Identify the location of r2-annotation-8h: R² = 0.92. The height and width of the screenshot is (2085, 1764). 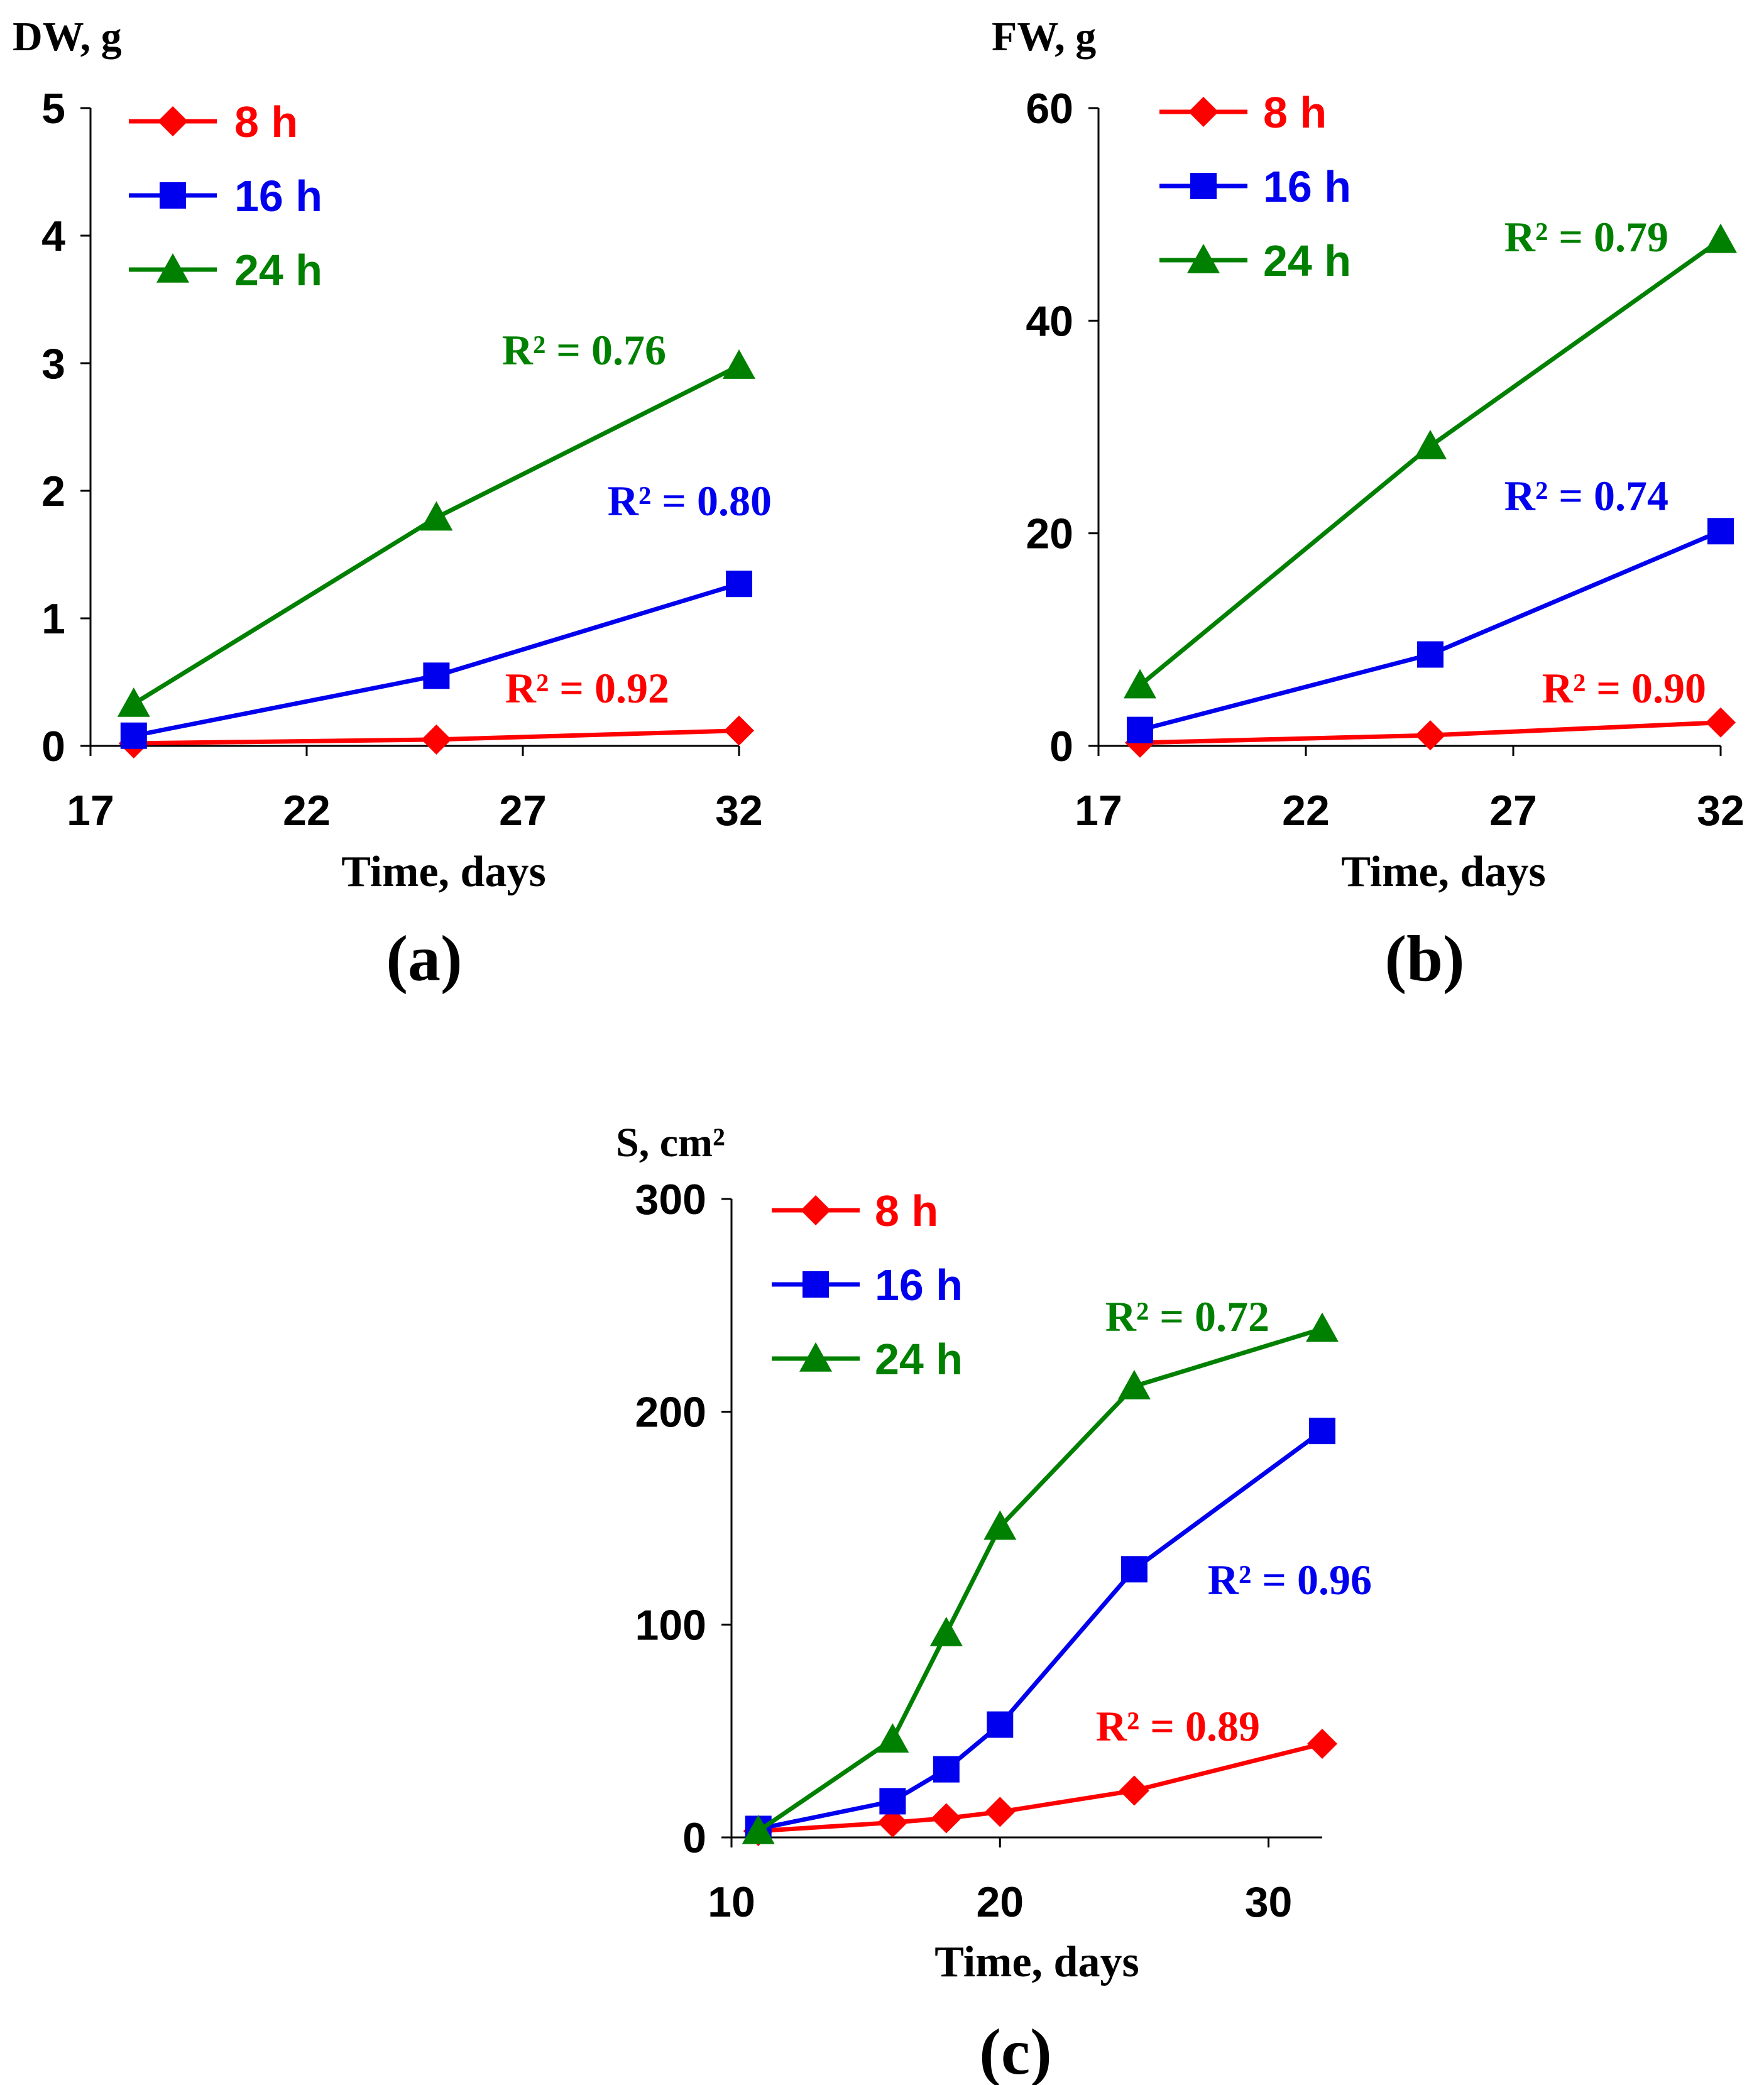
(587, 688).